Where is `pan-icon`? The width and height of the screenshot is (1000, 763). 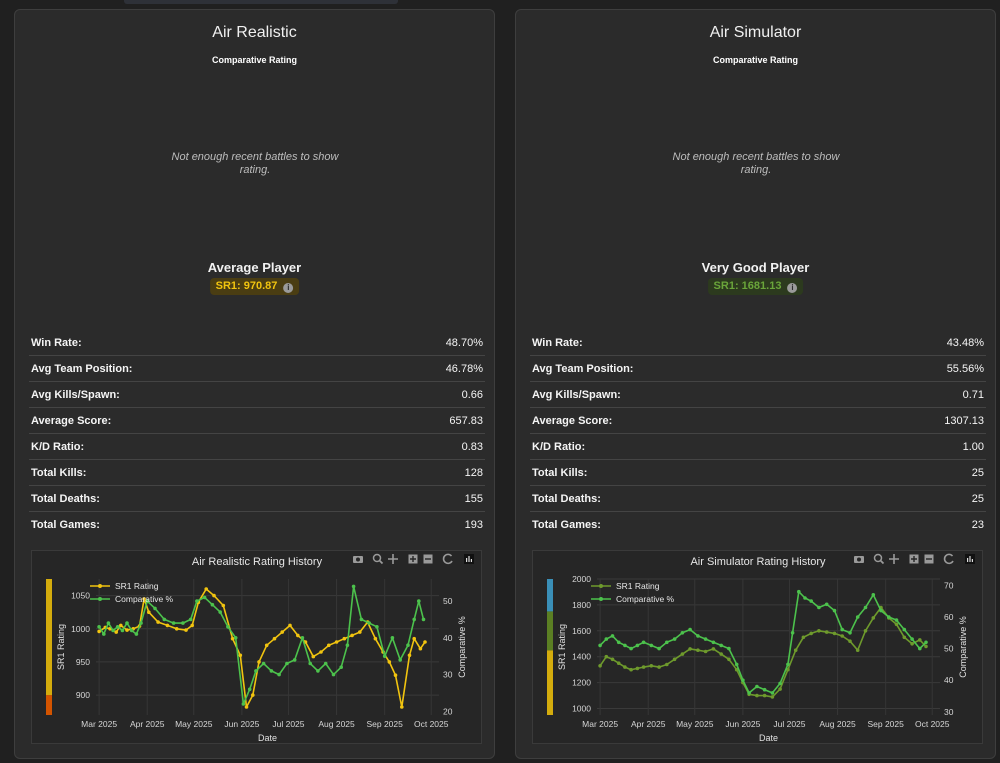 pan-icon is located at coordinates (894, 559).